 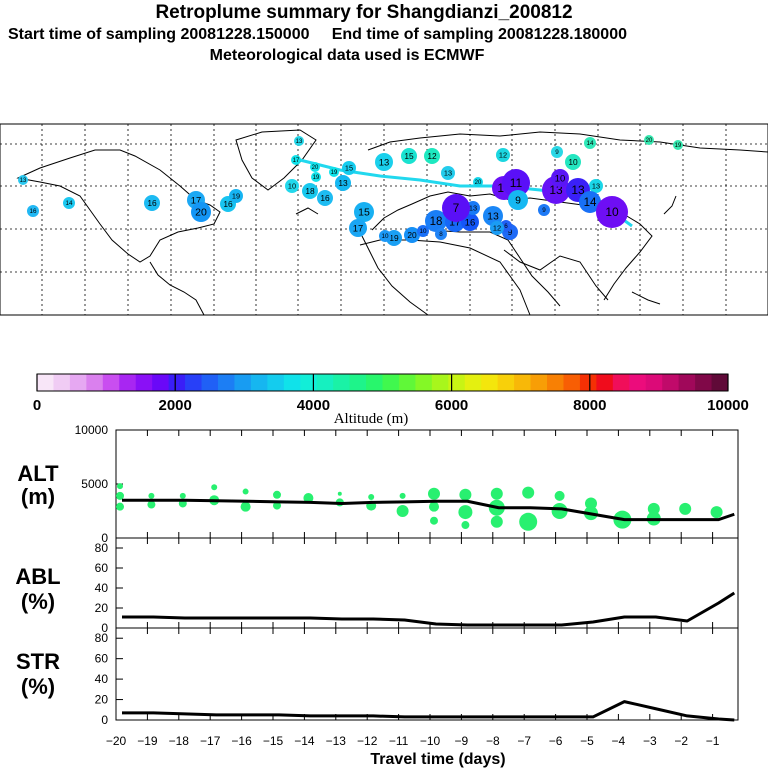 I want to click on colorbar-tick-label: 2000, so click(x=175, y=405).